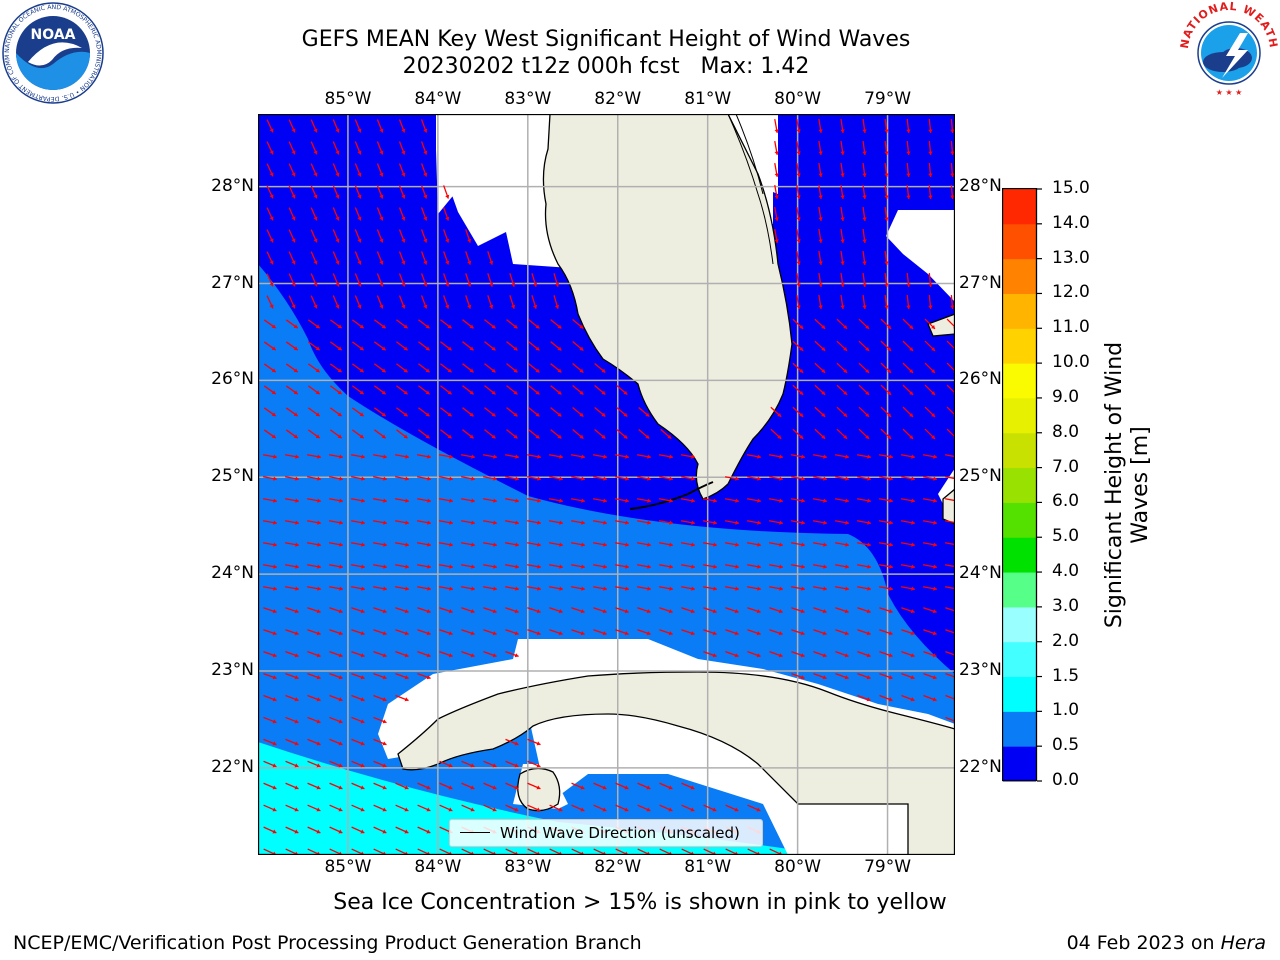  What do you see at coordinates (539, 789) in the screenshot?
I see `land-isla-juventud` at bounding box center [539, 789].